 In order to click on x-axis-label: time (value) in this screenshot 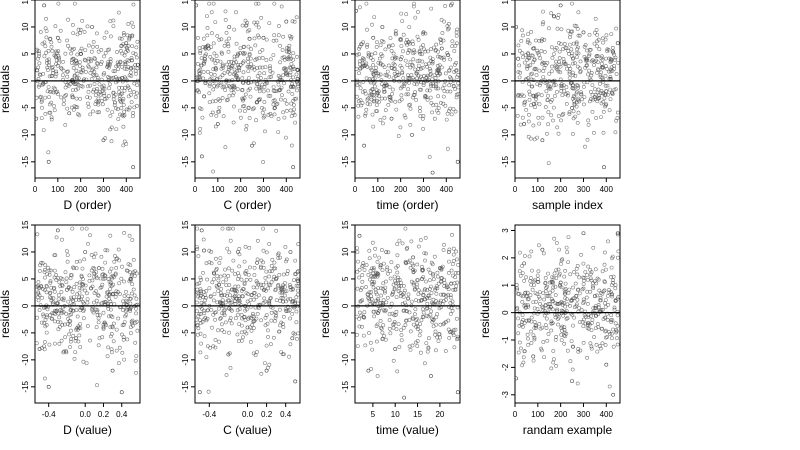, I will do `click(407, 430)`.